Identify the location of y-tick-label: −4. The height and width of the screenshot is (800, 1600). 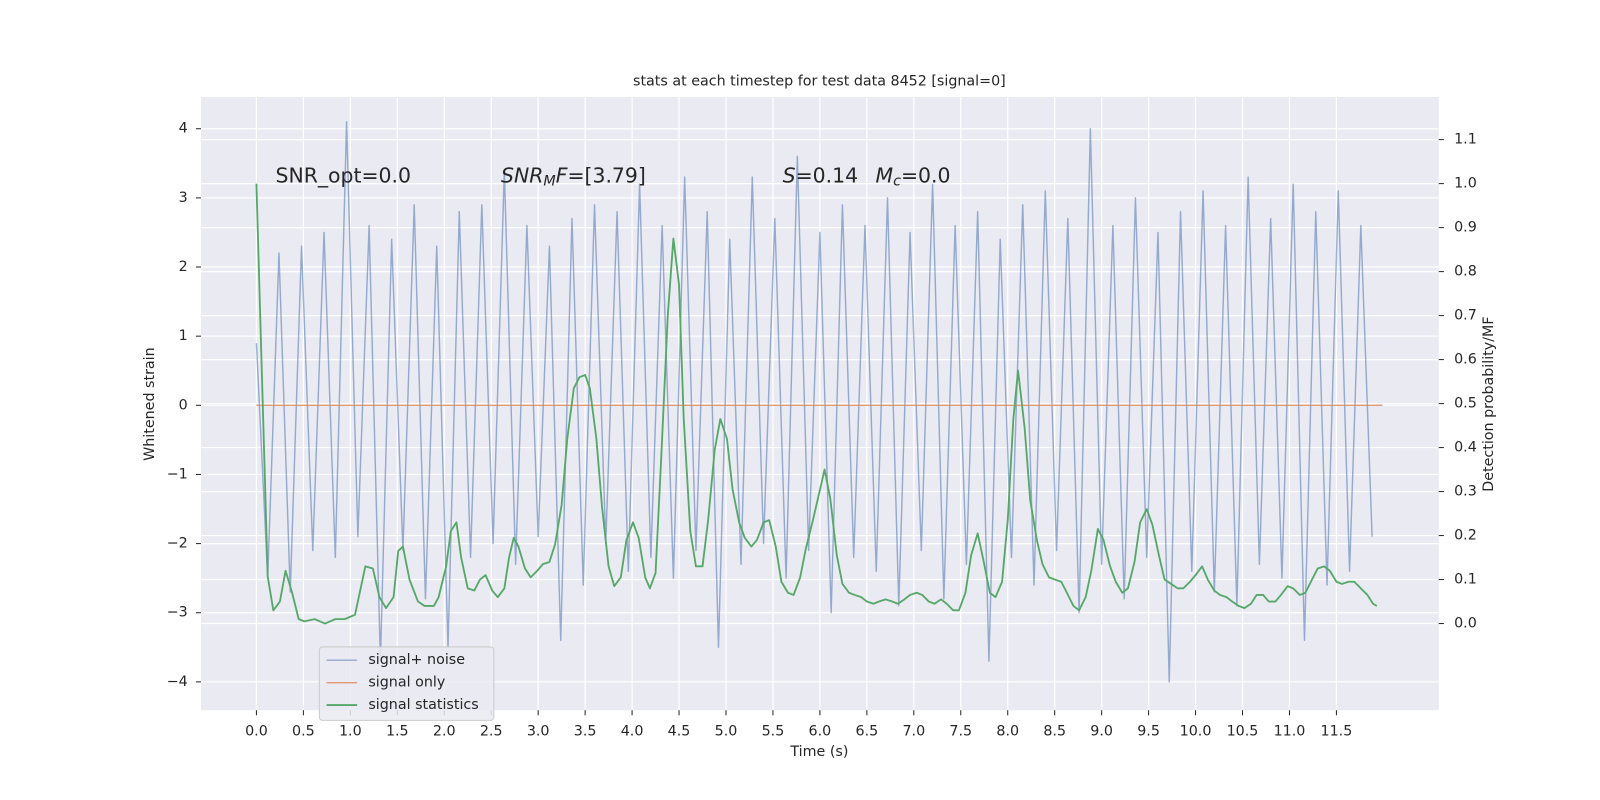
(177, 682).